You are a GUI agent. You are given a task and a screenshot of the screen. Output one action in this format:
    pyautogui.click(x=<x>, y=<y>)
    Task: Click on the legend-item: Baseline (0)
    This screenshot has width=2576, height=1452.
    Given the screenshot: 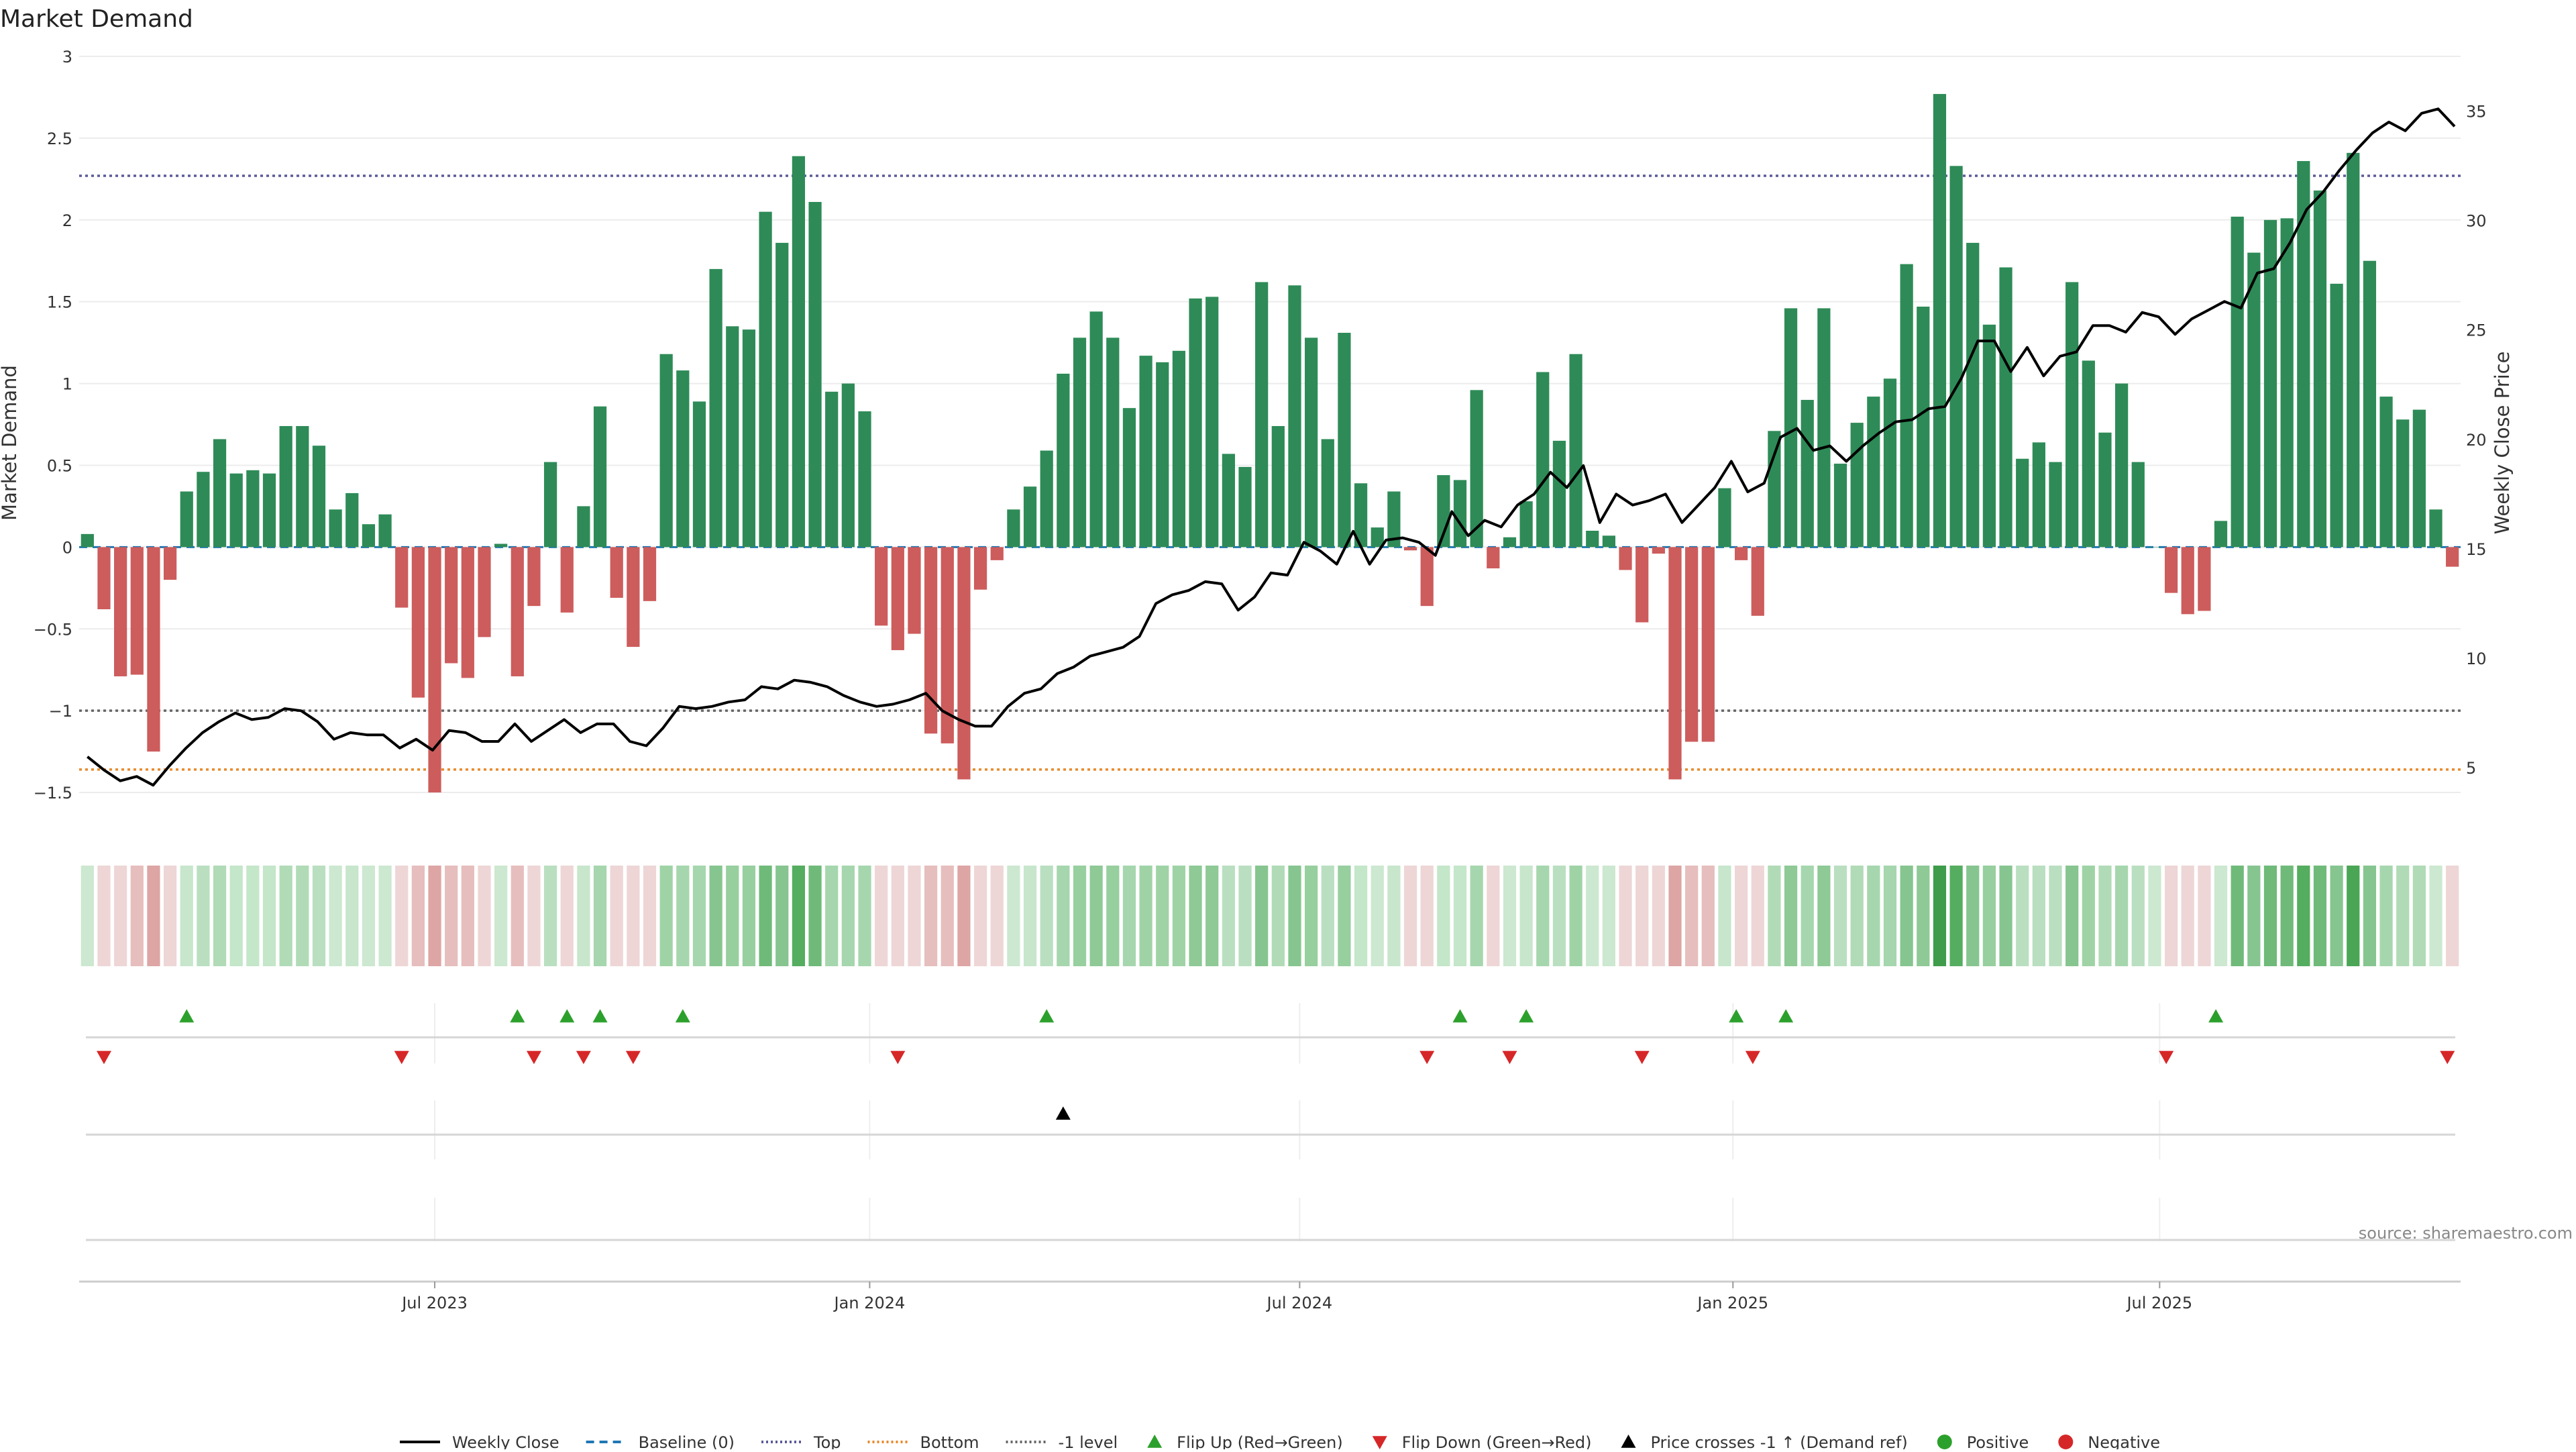 What is the action you would take?
    pyautogui.click(x=660, y=1443)
    